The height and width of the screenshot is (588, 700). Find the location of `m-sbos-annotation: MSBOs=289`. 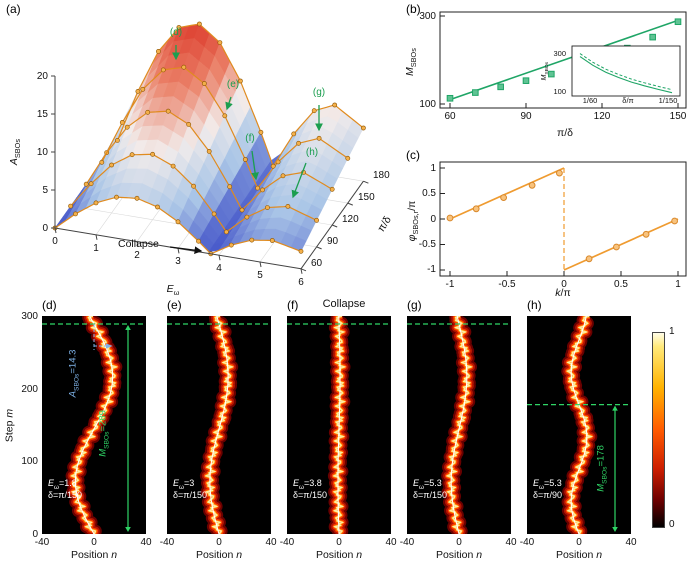

m-sbos-annotation: MSBOs=289 is located at coordinates (105, 433).